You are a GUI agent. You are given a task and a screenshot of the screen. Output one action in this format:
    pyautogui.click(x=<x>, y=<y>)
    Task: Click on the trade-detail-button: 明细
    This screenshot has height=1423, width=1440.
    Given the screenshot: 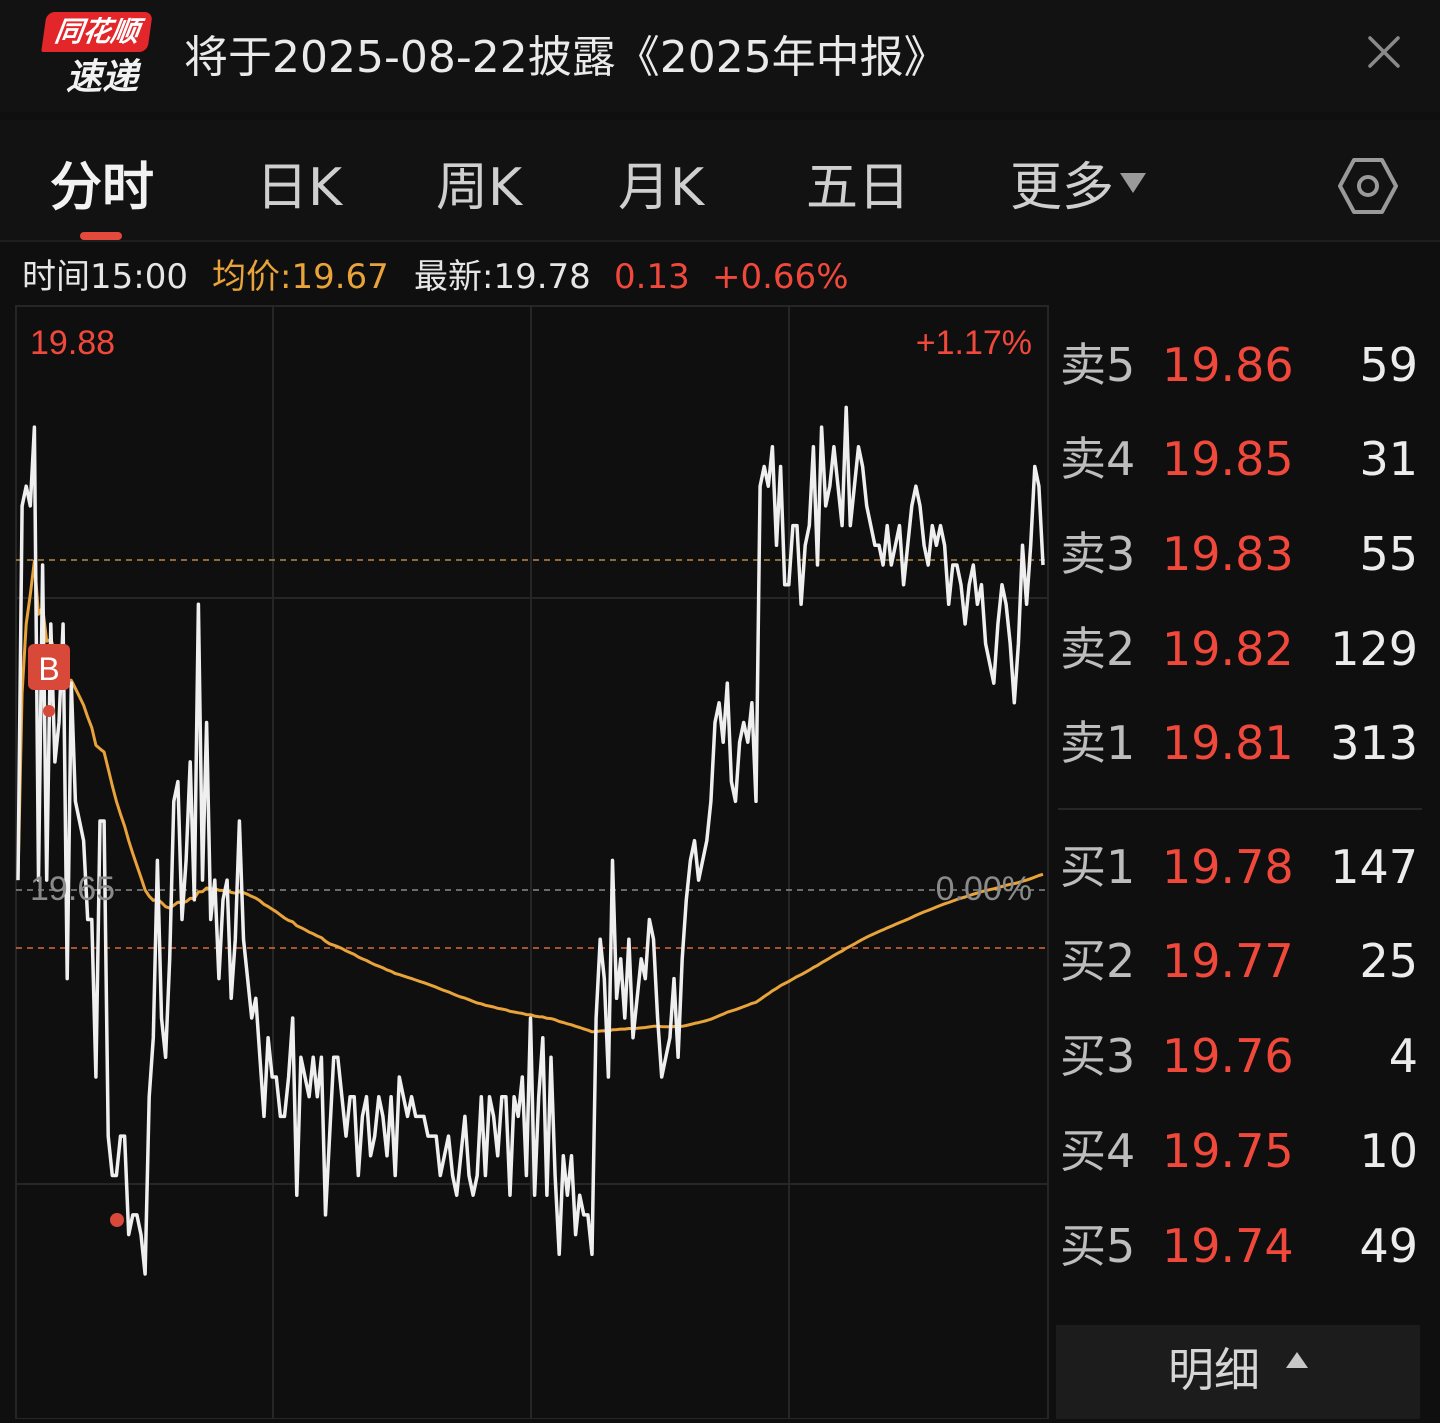 What is the action you would take?
    pyautogui.click(x=1238, y=1372)
    